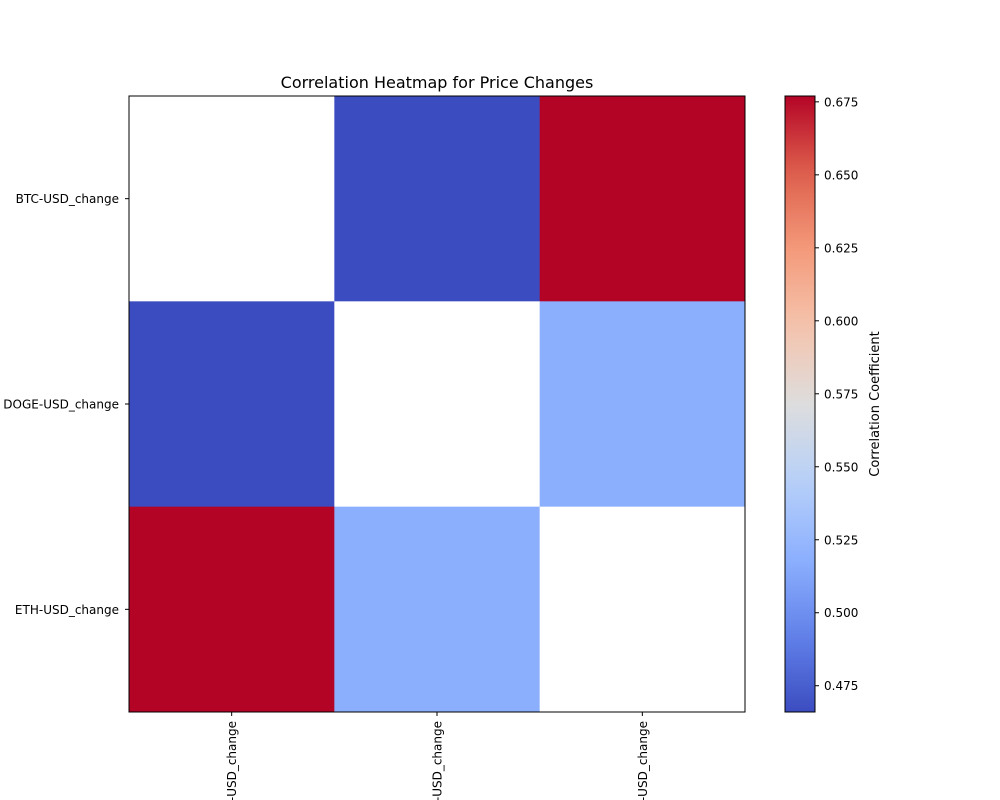  I want to click on colorbar-tick-label: 0.475, so click(841, 686).